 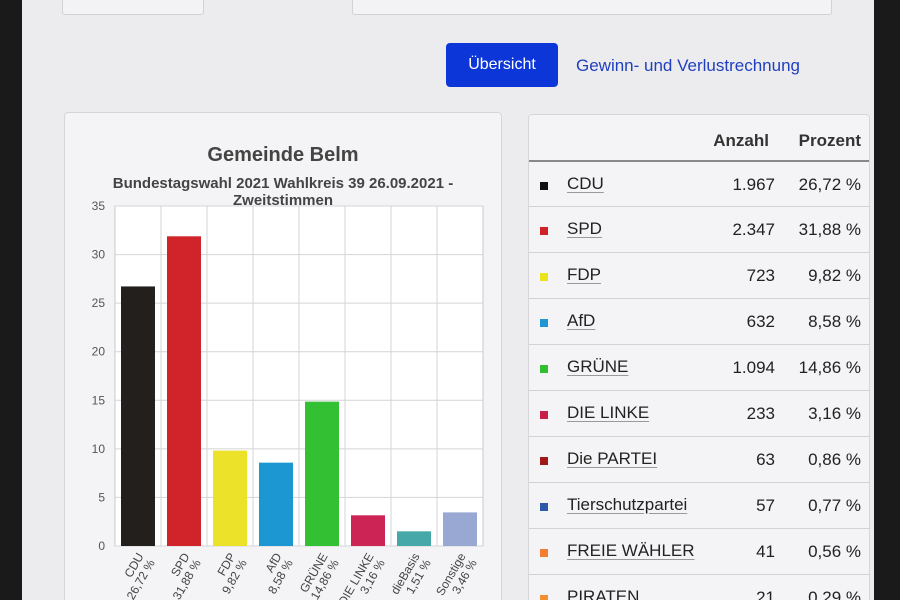 What do you see at coordinates (133, 7) in the screenshot?
I see `top-card-left` at bounding box center [133, 7].